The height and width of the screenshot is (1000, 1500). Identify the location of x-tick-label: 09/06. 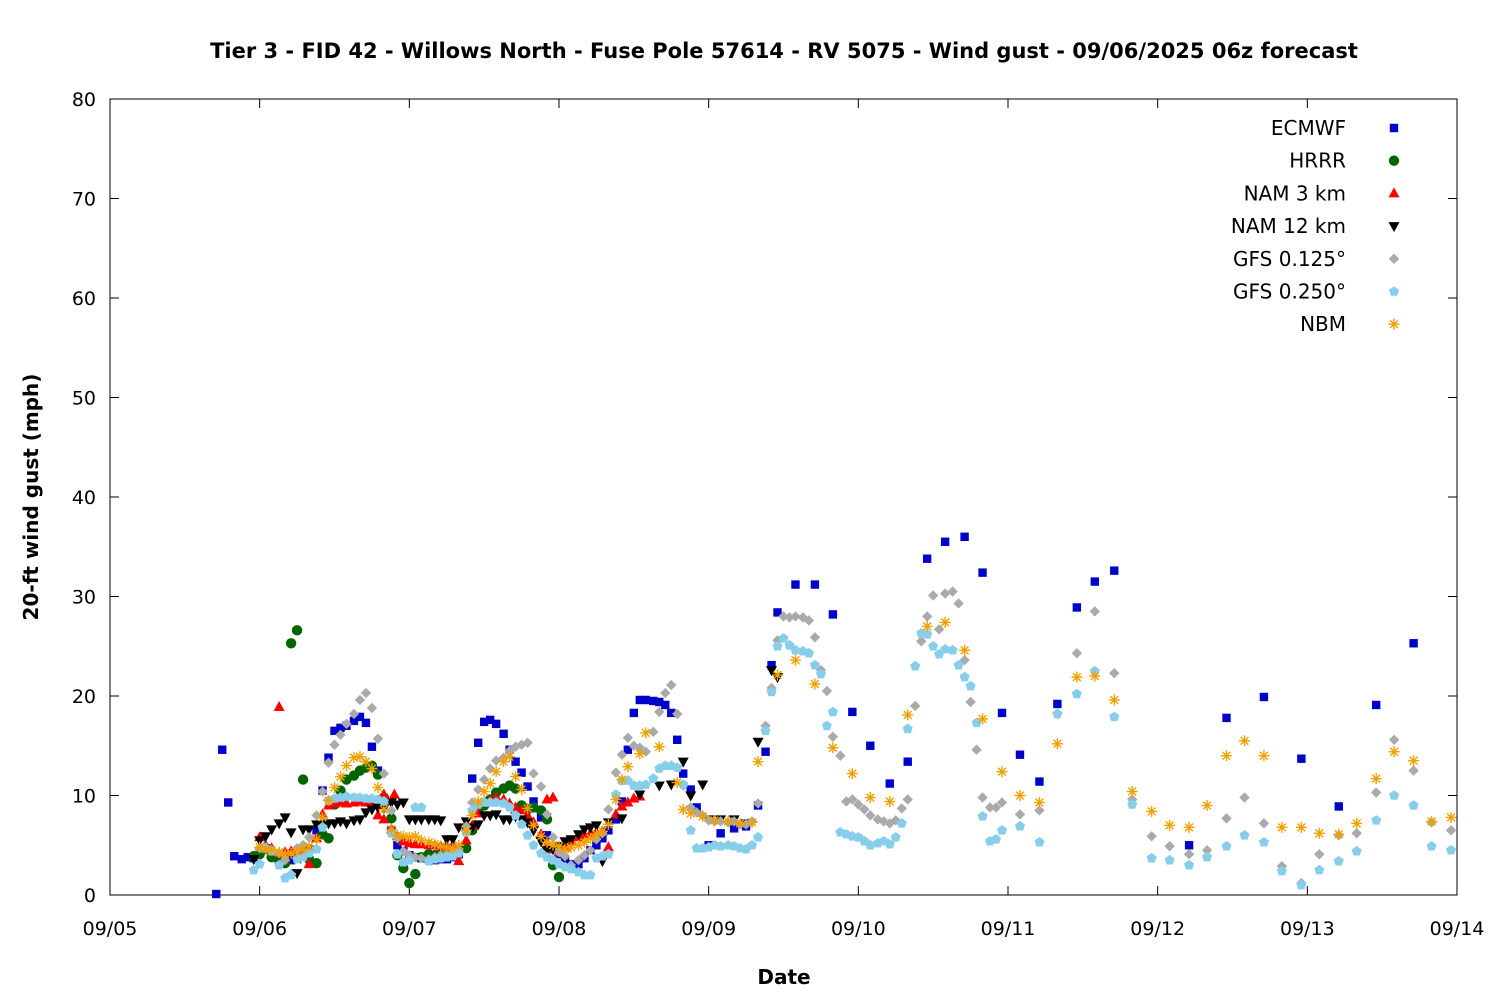
(259, 929).